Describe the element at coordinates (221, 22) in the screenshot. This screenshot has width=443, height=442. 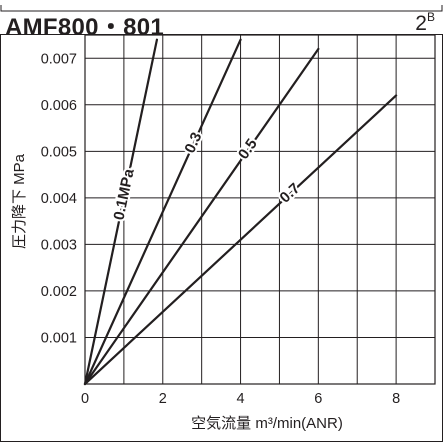
I see `chart-header: AMF800・801 2B` at that location.